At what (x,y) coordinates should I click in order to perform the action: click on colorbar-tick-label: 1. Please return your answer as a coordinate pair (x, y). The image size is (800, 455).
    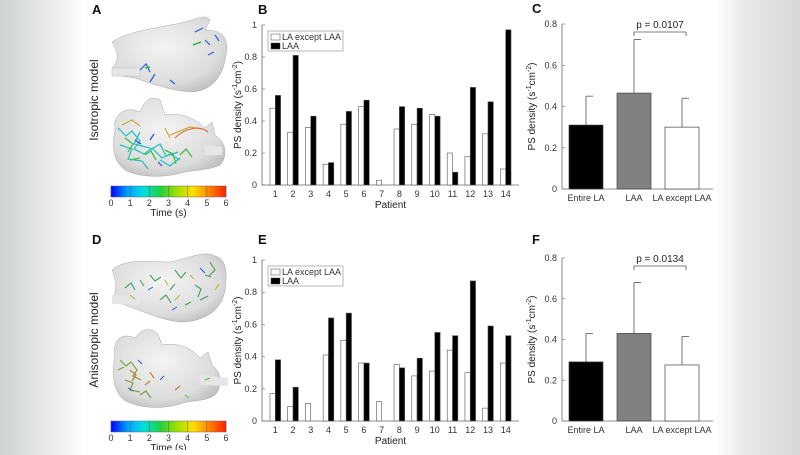
    Looking at the image, I should click on (130, 203).